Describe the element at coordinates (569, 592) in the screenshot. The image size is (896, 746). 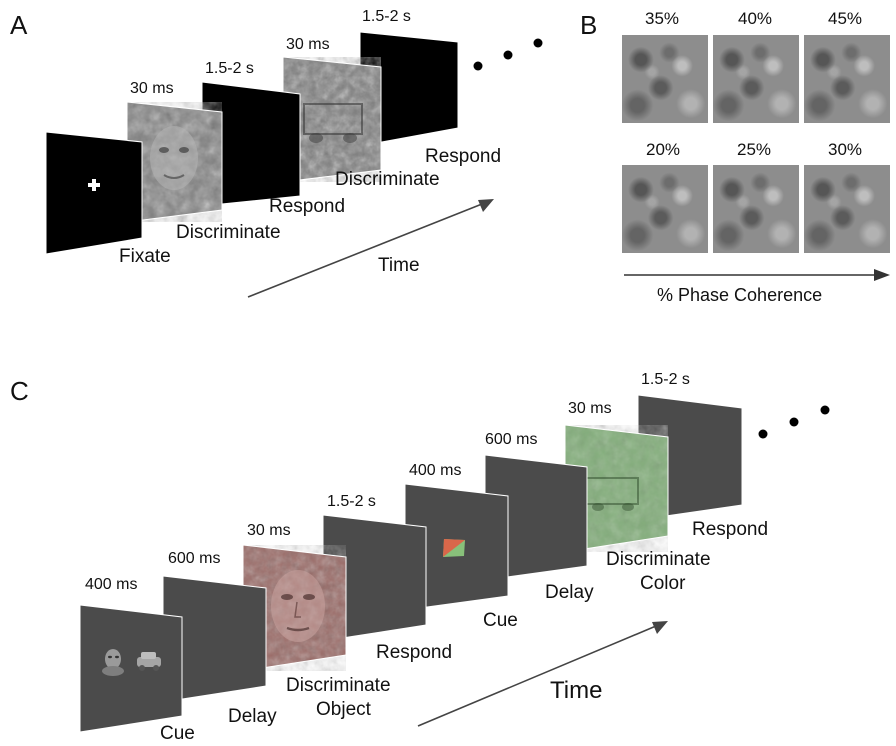
I see `panel-c-label-delay-2: Delay` at that location.